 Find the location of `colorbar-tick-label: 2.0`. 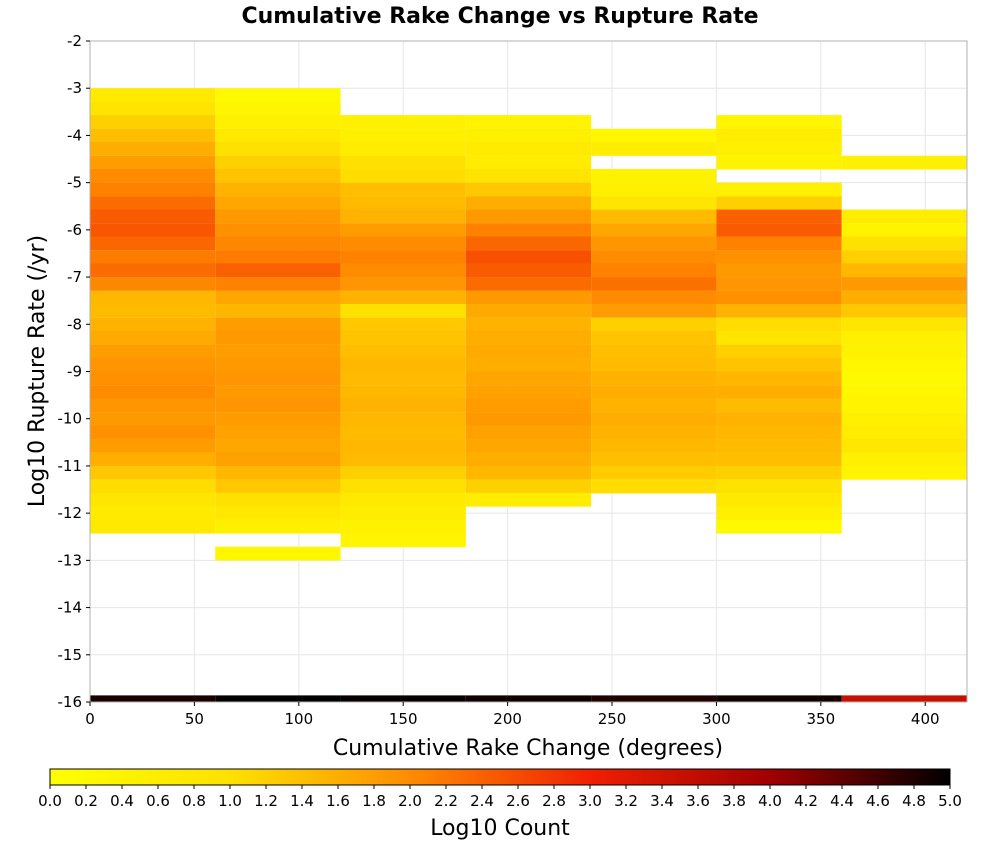

colorbar-tick-label: 2.0 is located at coordinates (410, 801).